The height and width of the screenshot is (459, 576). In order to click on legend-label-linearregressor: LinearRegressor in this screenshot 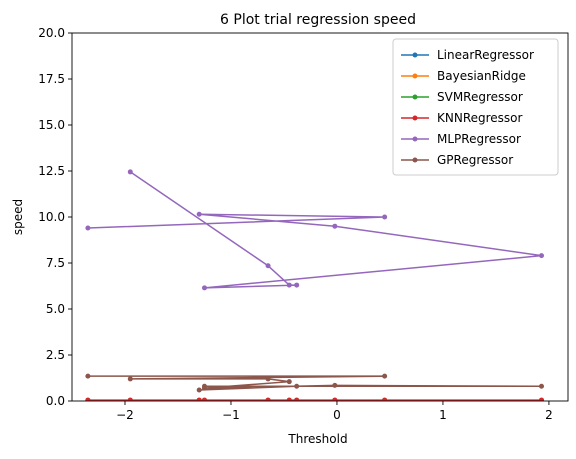, I will do `click(485, 55)`.